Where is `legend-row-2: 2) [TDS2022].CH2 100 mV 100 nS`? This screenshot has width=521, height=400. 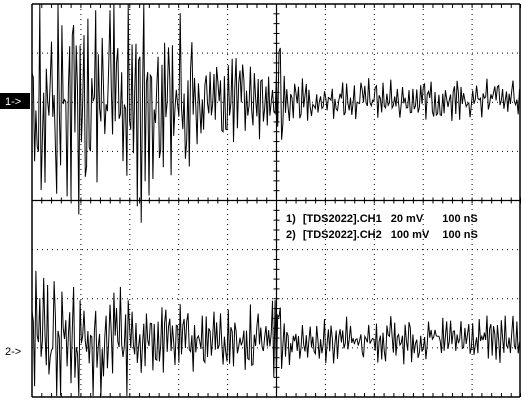
legend-row-2: 2) [TDS2022].CH2 100 mV 100 nS is located at coordinates (382, 235).